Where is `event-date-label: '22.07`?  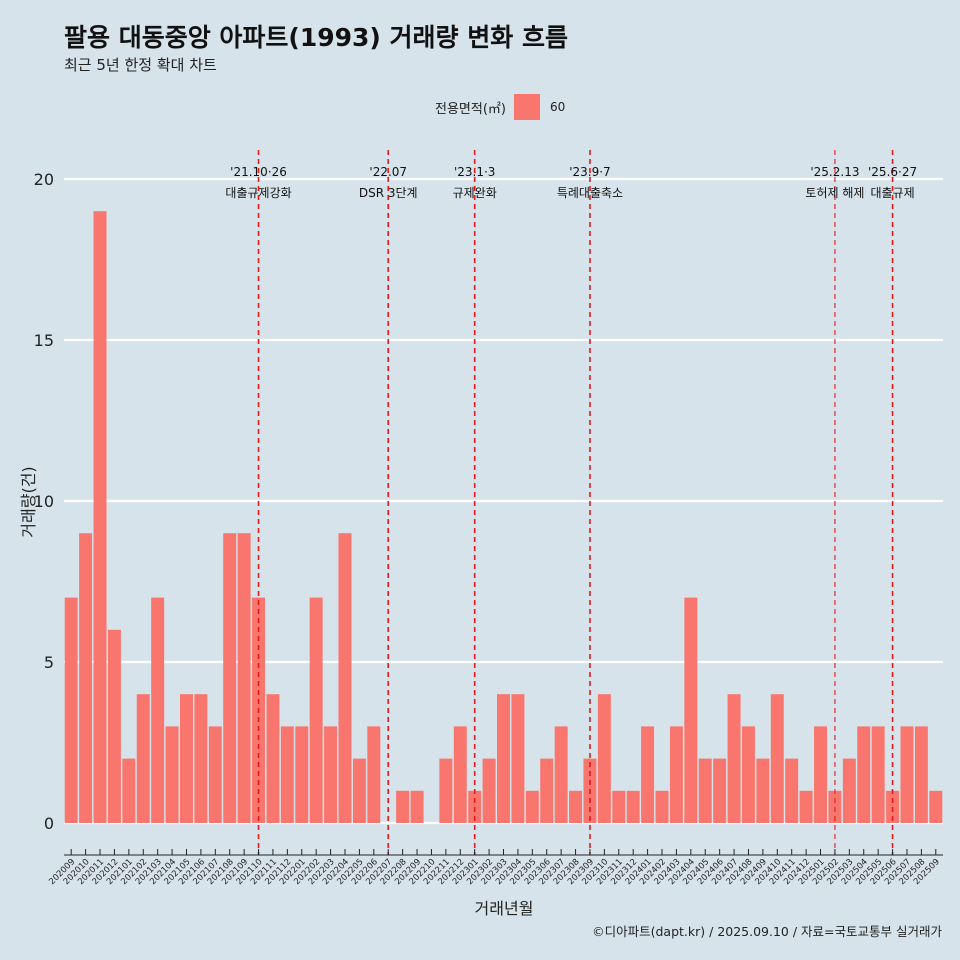
event-date-label: '22.07 is located at coordinates (388, 172).